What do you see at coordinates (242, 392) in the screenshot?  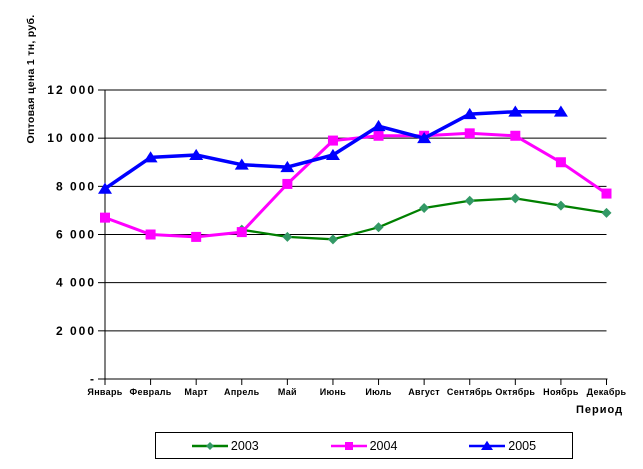 I see `x-axis-label: Апрель` at bounding box center [242, 392].